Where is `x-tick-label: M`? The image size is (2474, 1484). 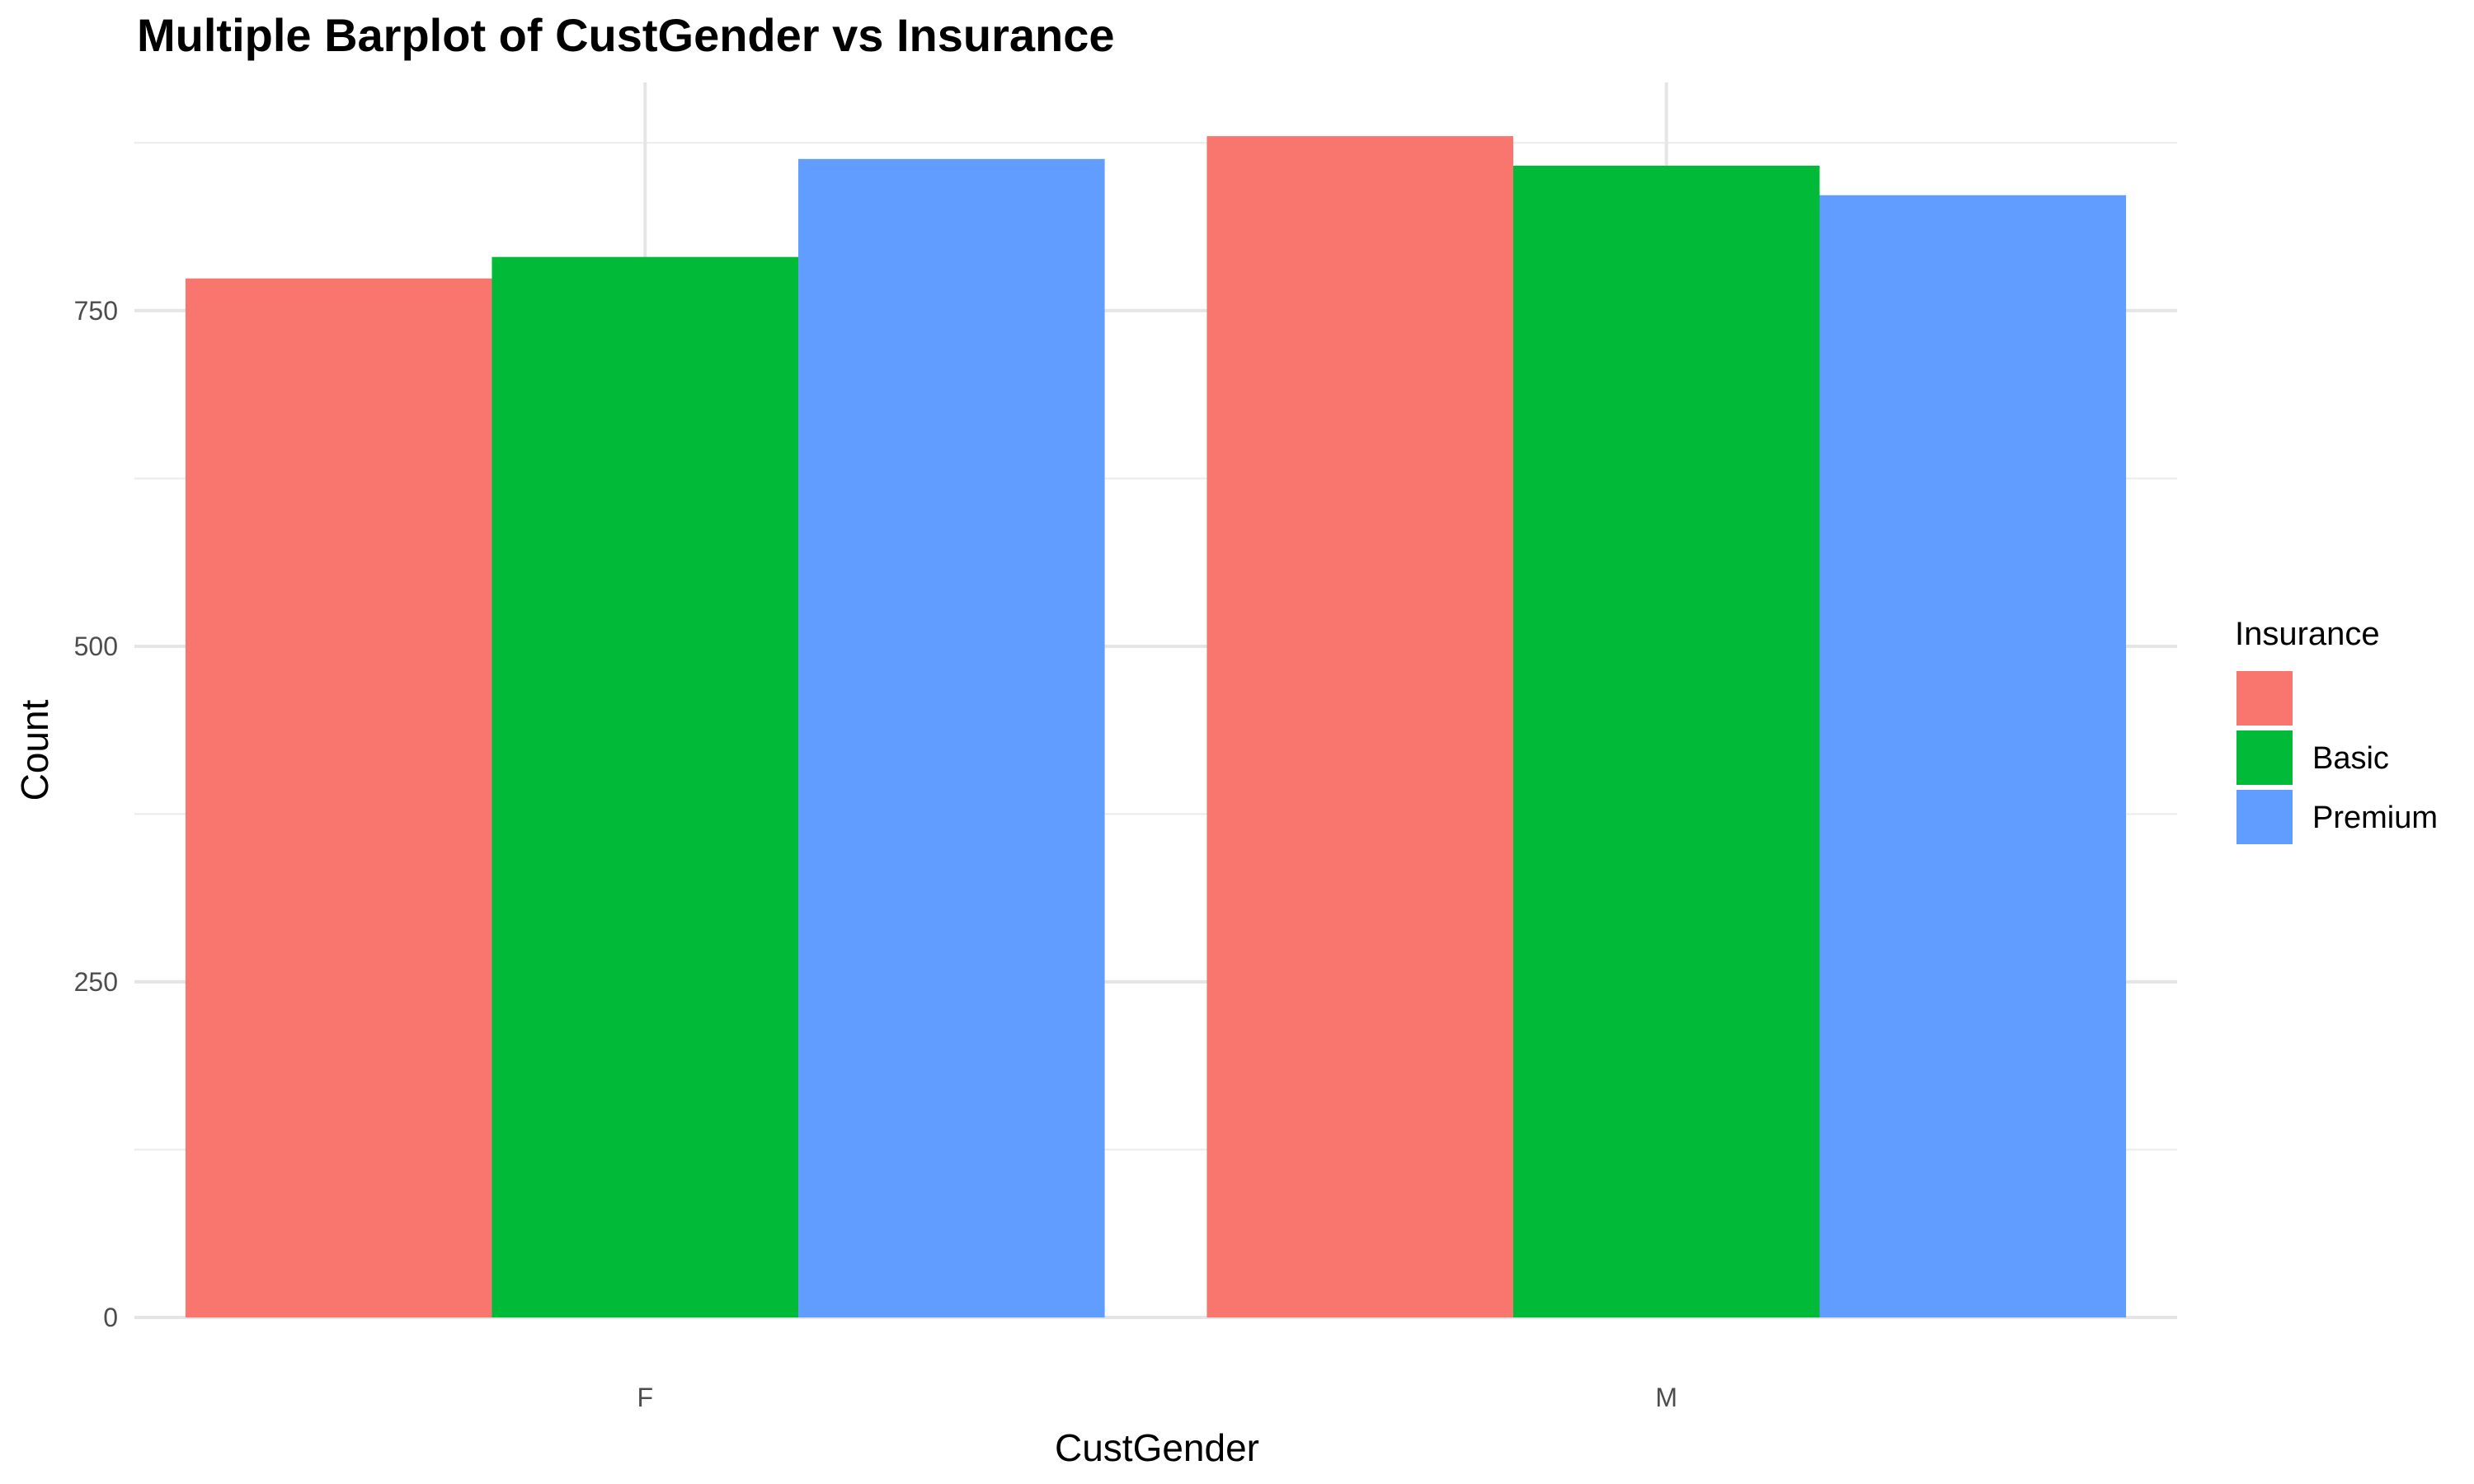
x-tick-label: M is located at coordinates (1666, 1397).